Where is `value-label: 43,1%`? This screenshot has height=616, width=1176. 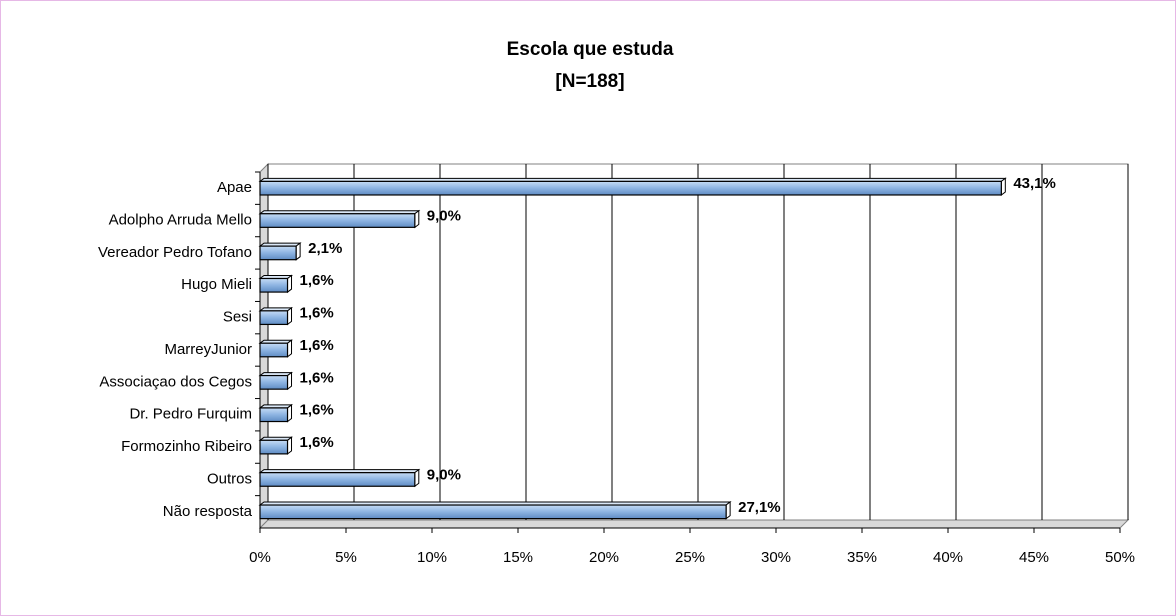 value-label: 43,1% is located at coordinates (1034, 183).